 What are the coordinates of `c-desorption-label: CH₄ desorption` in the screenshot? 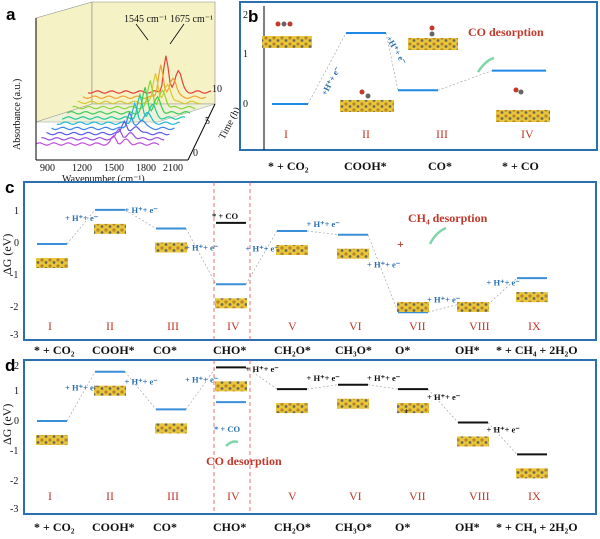 It's located at (448, 218).